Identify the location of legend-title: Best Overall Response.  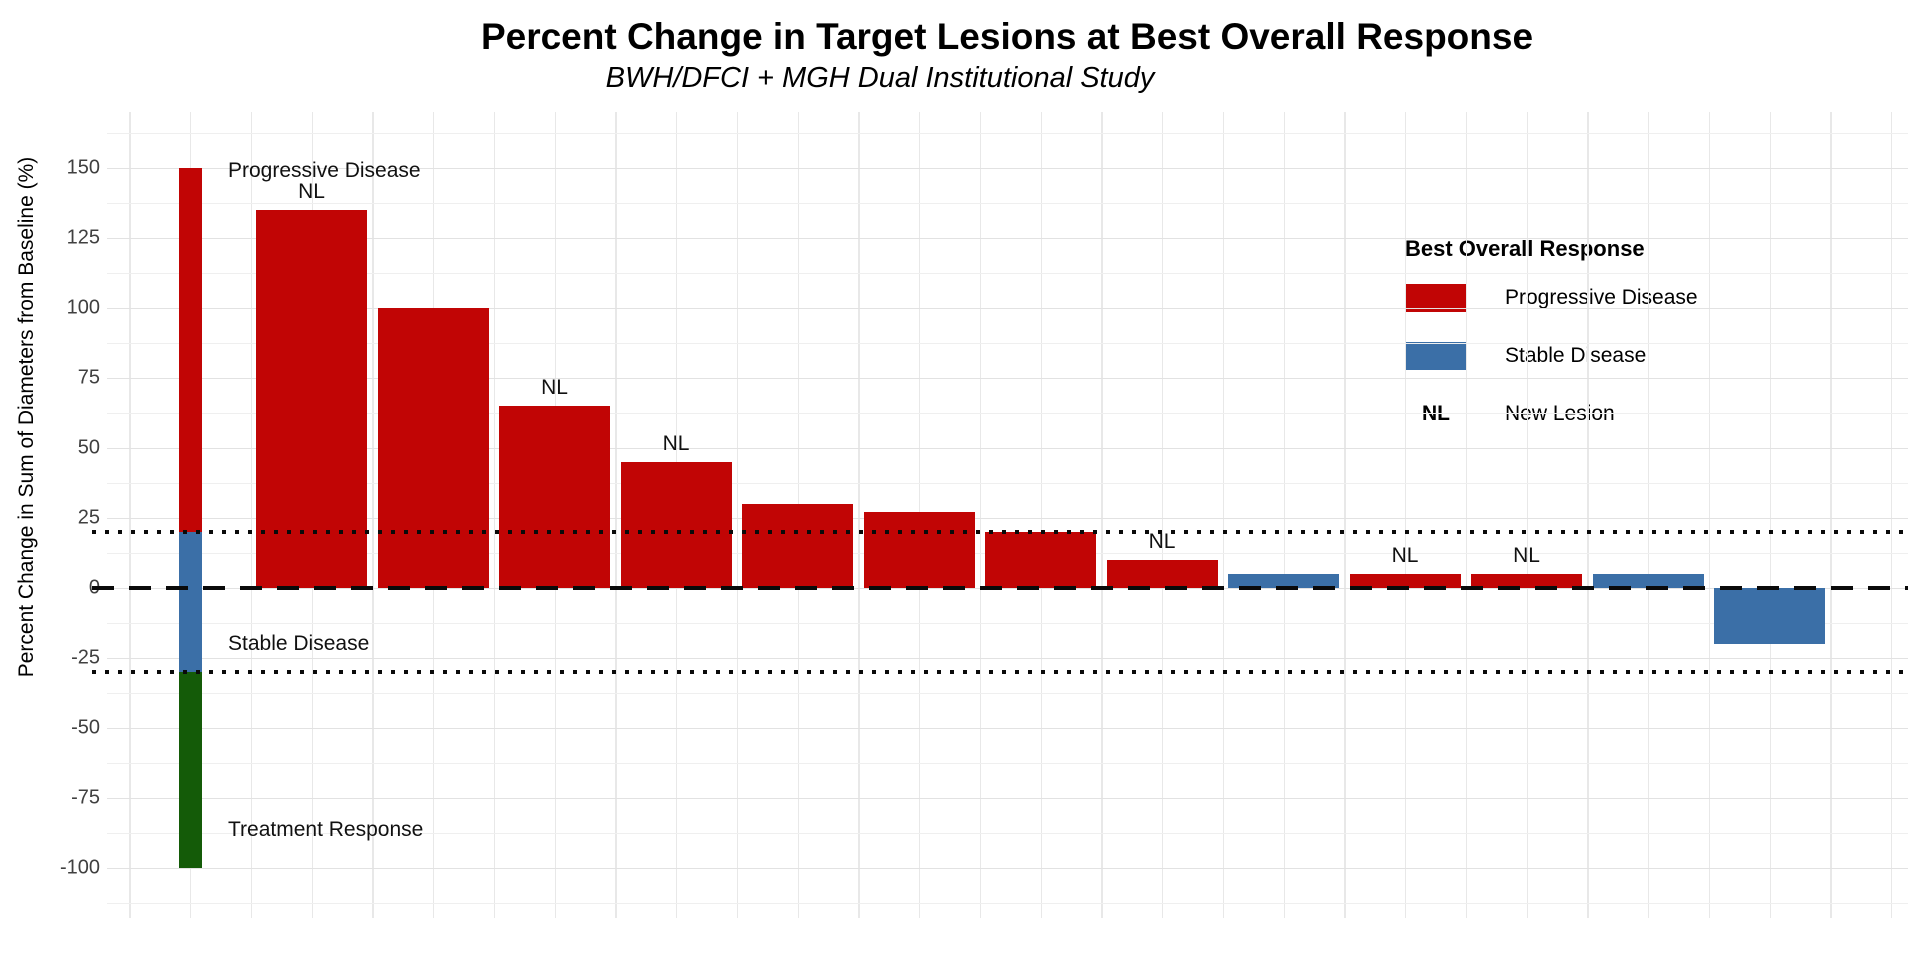
(1525, 248).